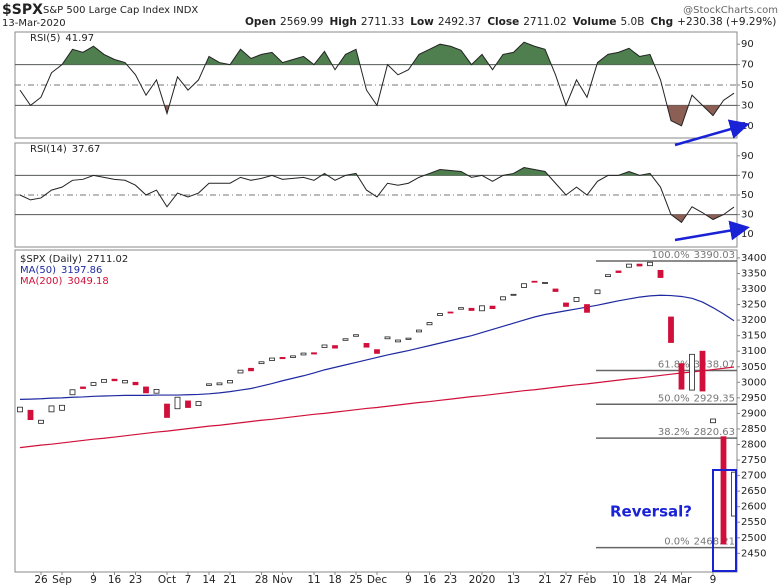 The height and width of the screenshot is (586, 780). I want to click on y-tick-label: 10, so click(747, 234).